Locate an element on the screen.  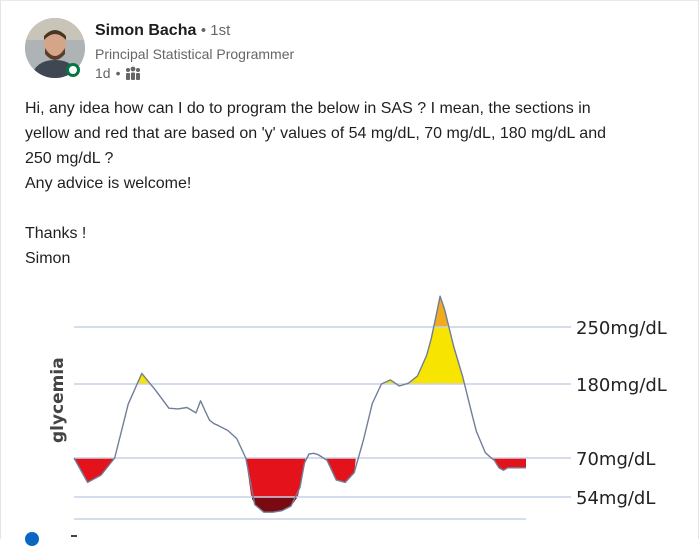
reaction-icon is located at coordinates (32, 539).